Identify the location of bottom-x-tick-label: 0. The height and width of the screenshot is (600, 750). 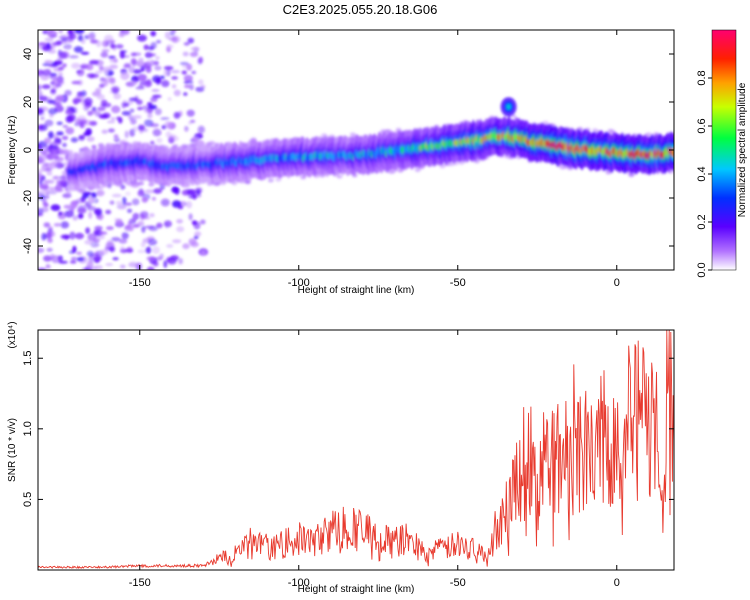
(617, 583).